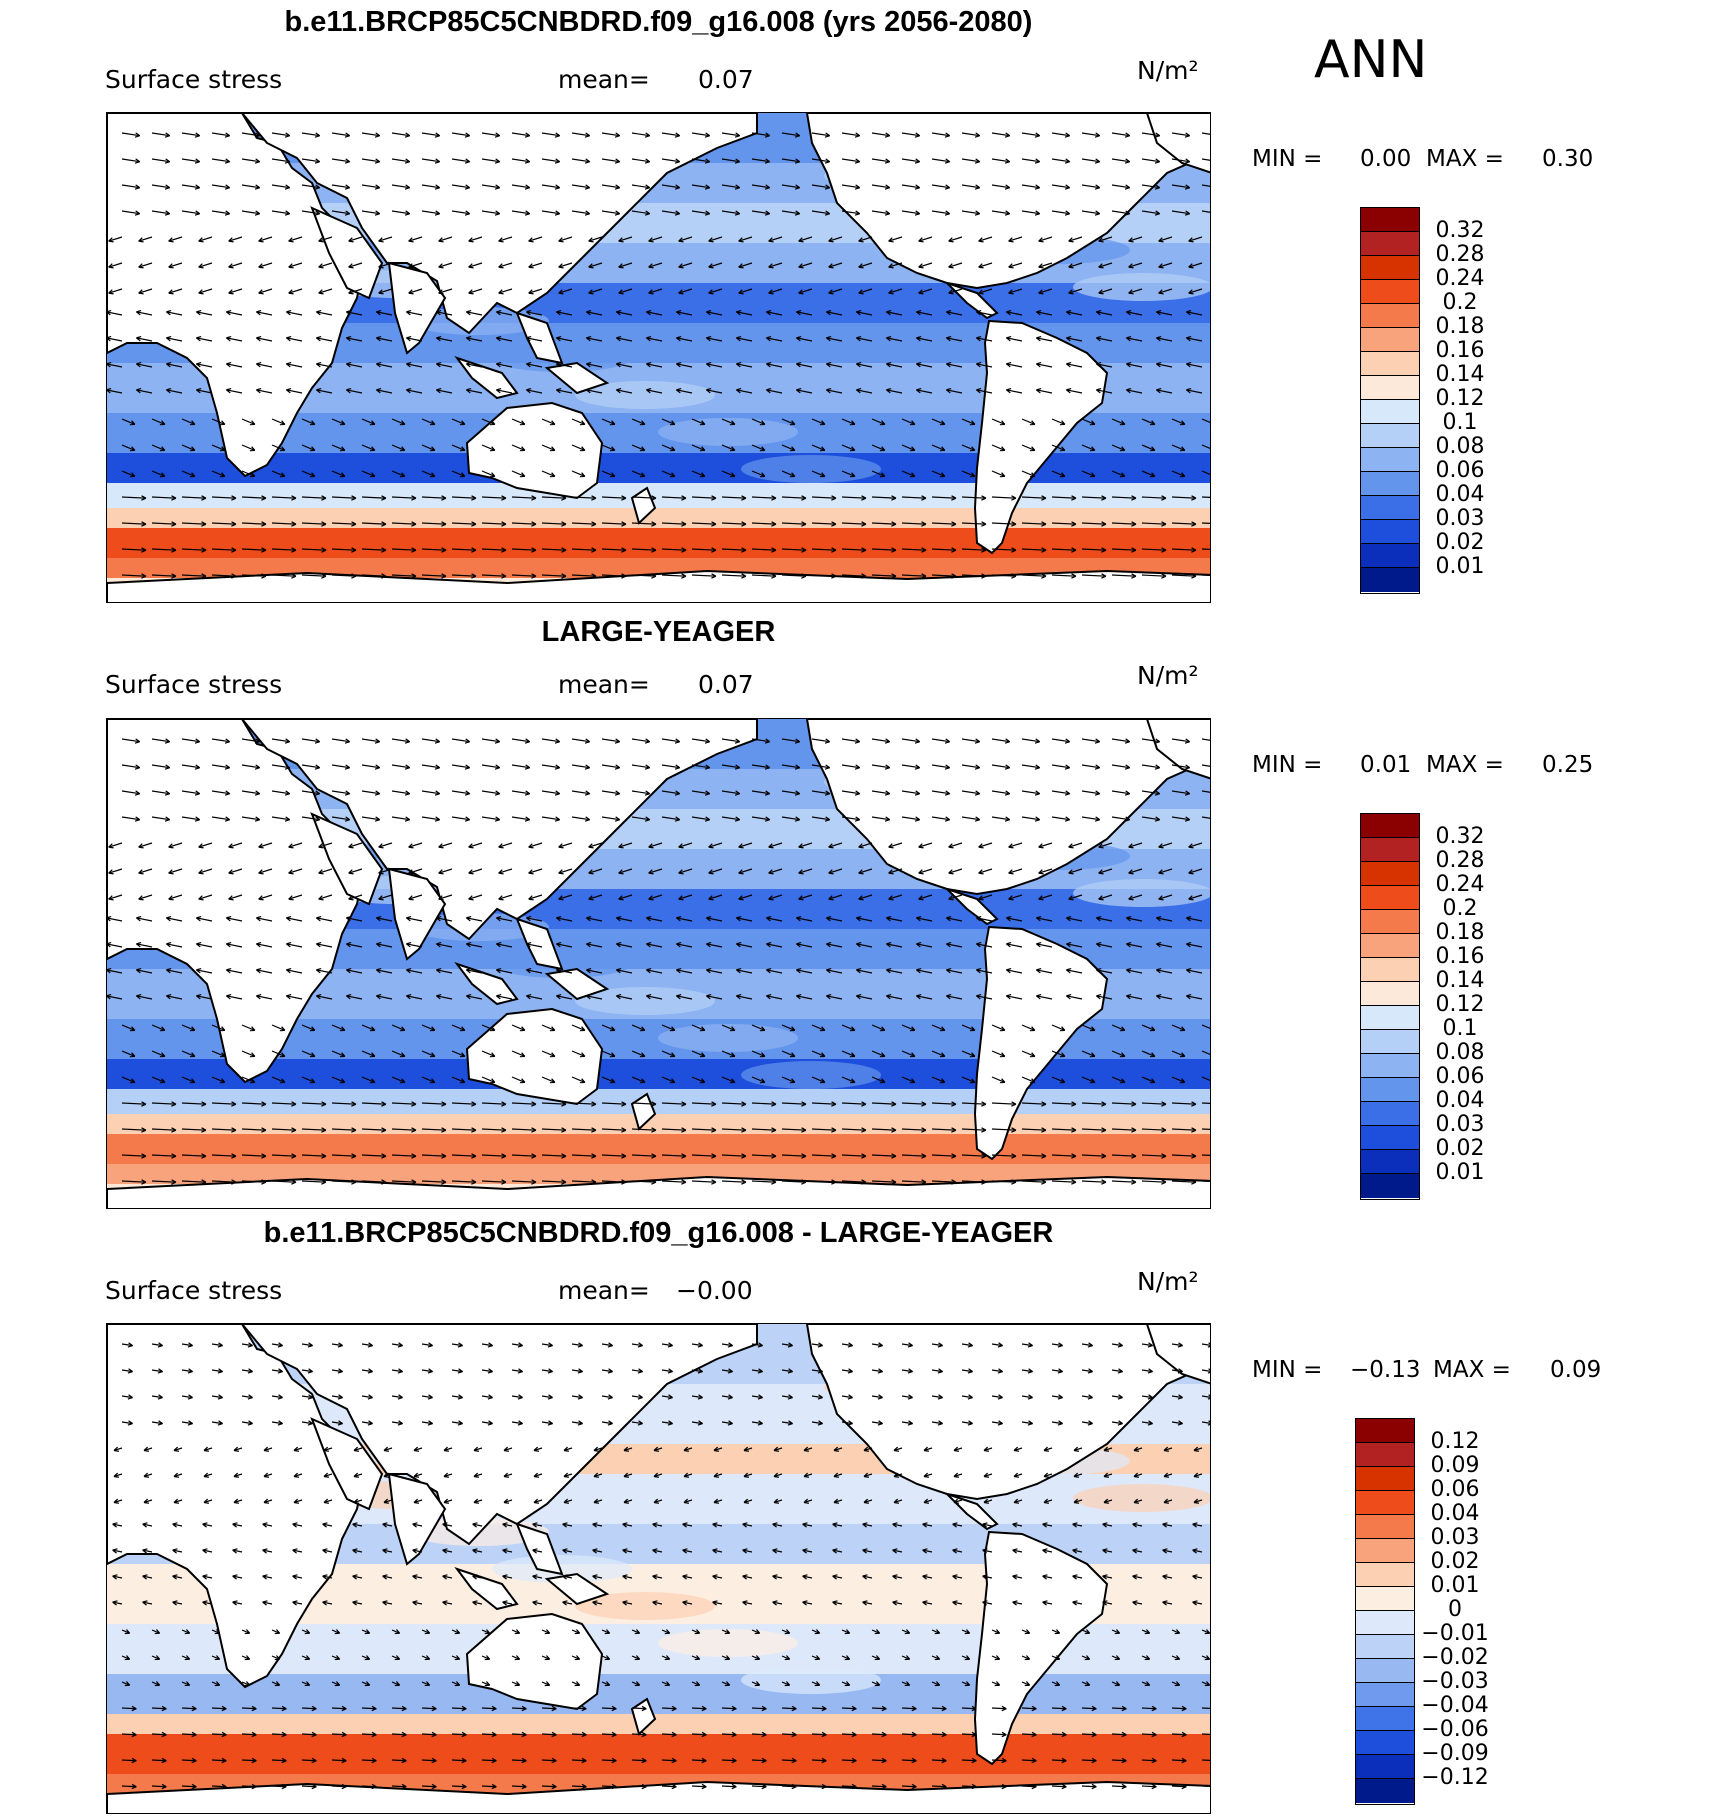 Image resolution: width=1710 pixels, height=1819 pixels. I want to click on panel-2-mean-value: 0.07, so click(726, 684).